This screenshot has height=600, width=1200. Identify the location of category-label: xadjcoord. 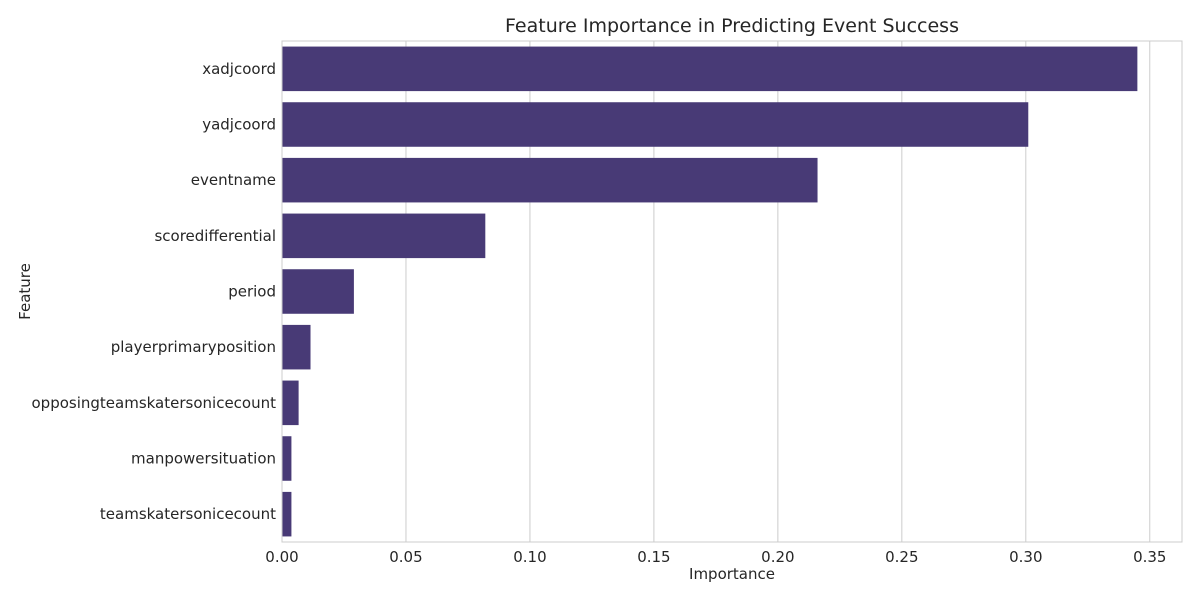
(239, 69).